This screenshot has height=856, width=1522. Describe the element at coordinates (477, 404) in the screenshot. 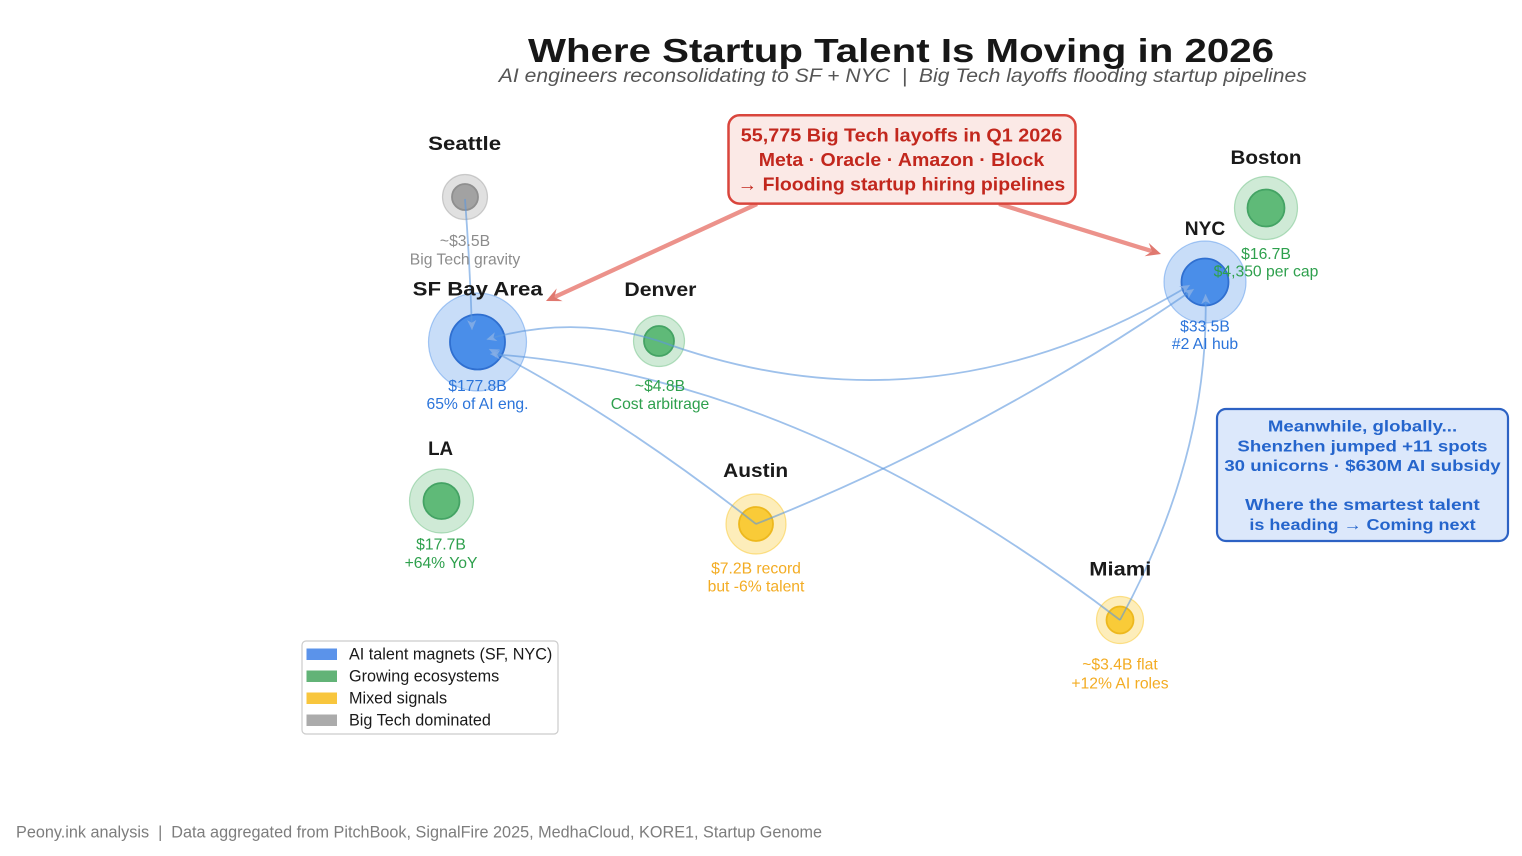

I see `svg-text: 65% of AI eng.` at that location.